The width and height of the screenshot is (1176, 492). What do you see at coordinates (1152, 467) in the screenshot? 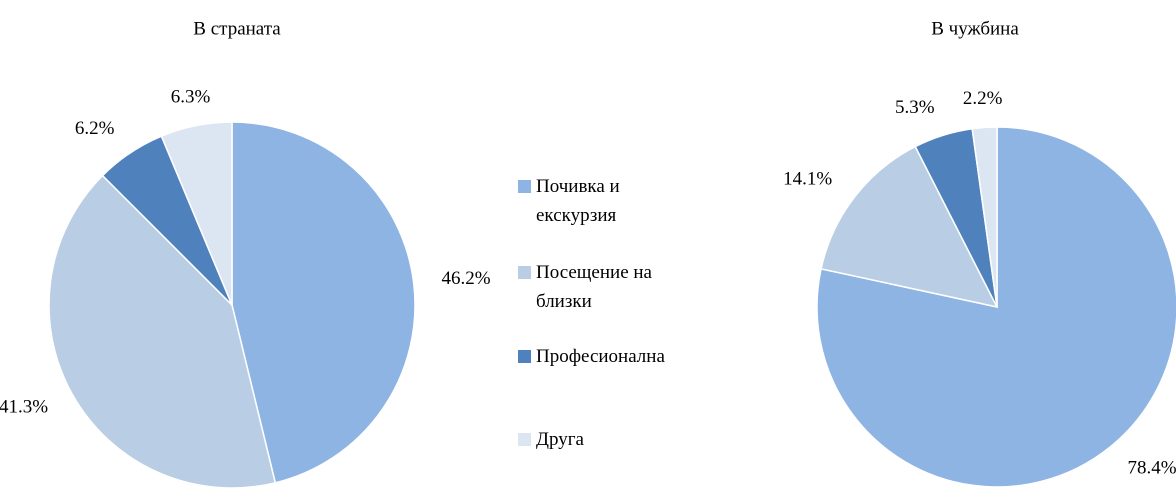
I see `data-label: 78.4%` at bounding box center [1152, 467].